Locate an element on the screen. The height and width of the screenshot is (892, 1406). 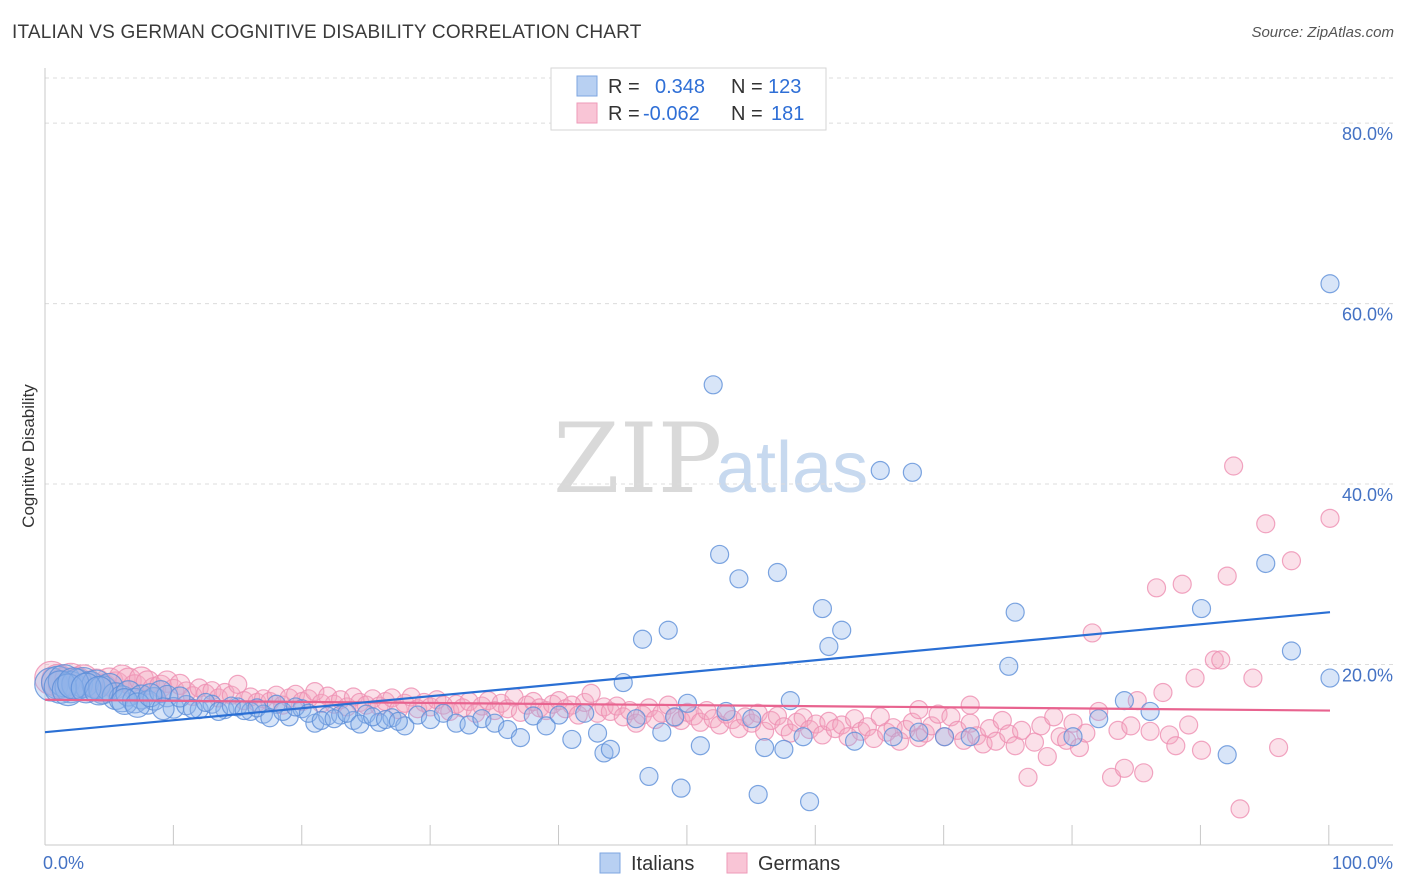
y-axis-label: Cognitive Disability is located at coordinates (28, 456).